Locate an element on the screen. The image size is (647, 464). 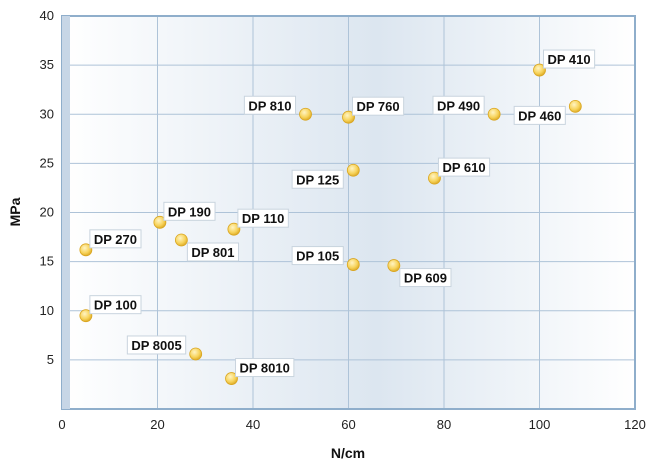
point-label: DP 490 is located at coordinates (458, 105).